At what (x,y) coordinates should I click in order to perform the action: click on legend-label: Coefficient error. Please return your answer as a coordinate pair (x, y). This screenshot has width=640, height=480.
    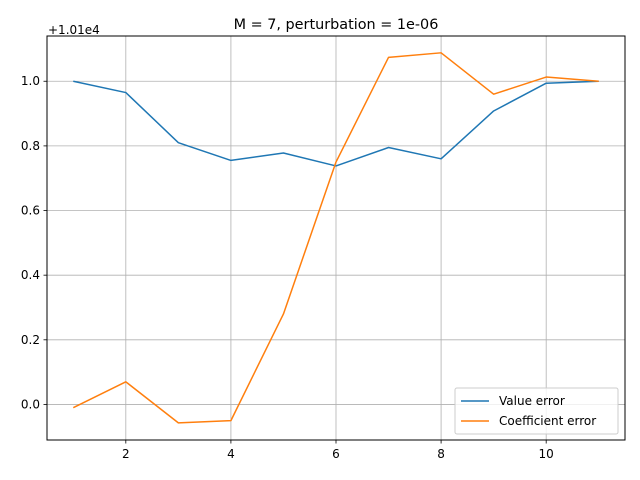
    Looking at the image, I should click on (547, 421).